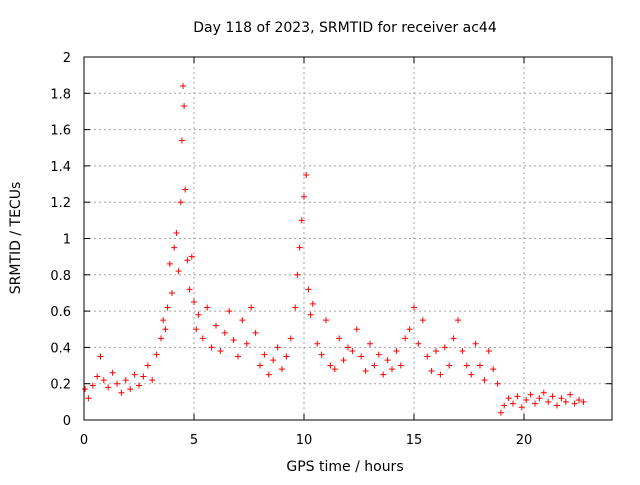  What do you see at coordinates (524, 440) in the screenshot?
I see `x-tick-label: 20` at bounding box center [524, 440].